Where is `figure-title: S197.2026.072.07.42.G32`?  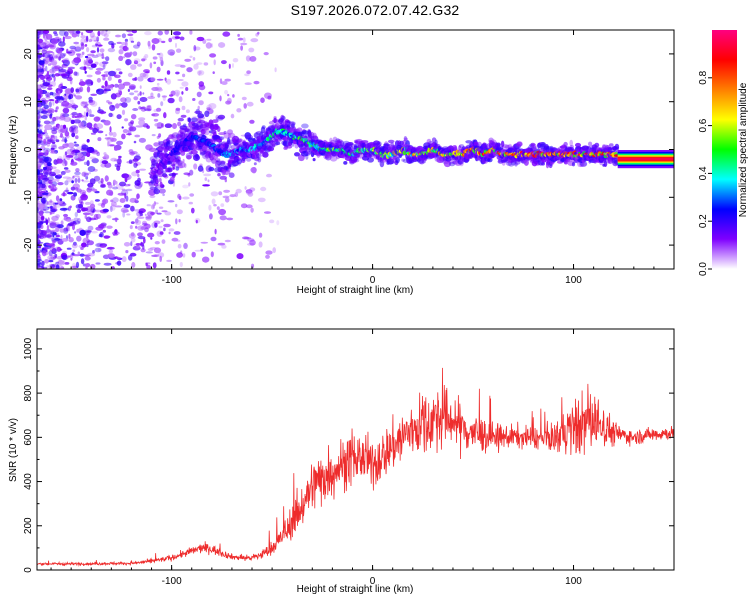 figure-title: S197.2026.072.07.42.G32 is located at coordinates (375, 10).